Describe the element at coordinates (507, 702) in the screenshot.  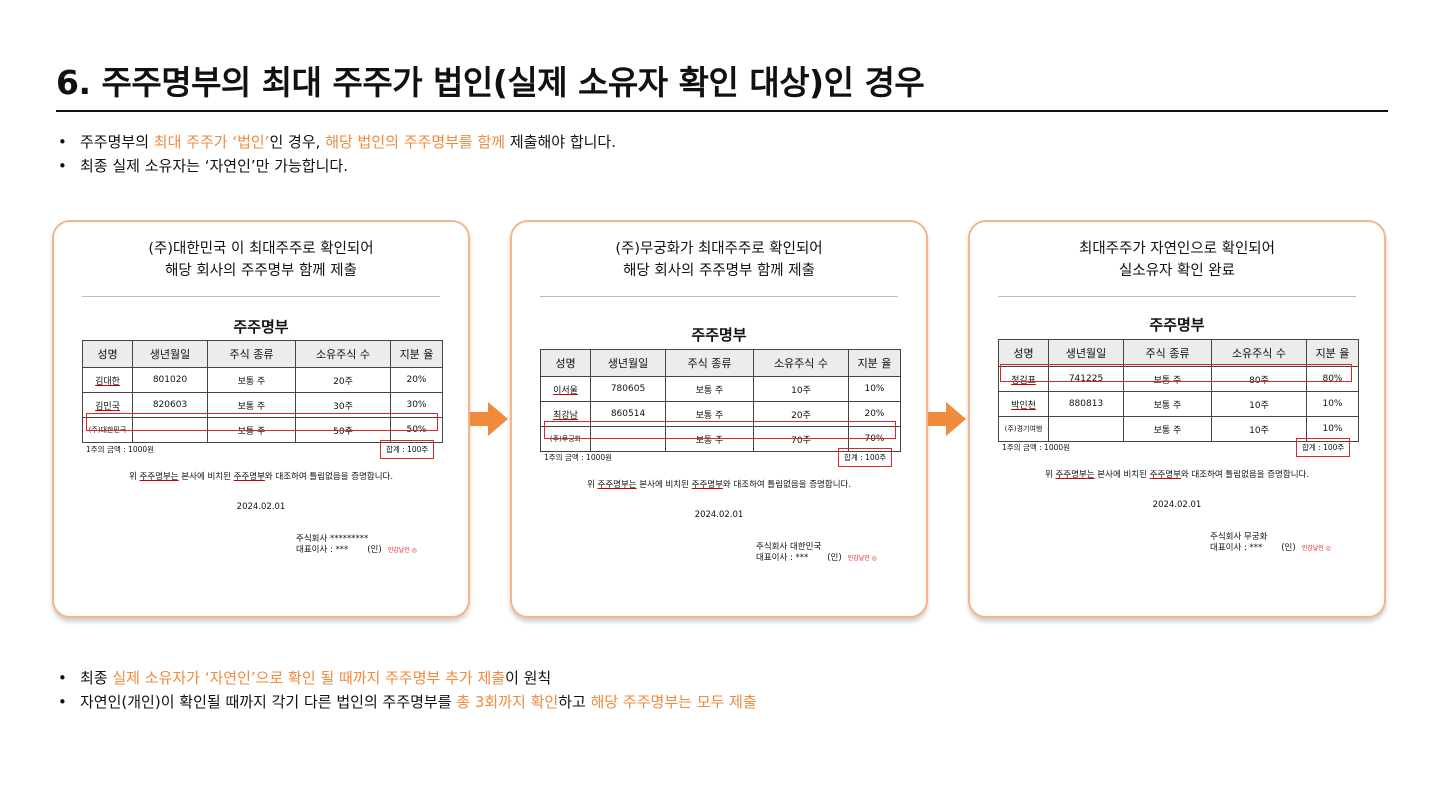
I see `highlight-text: 총 3회까지 확인` at that location.